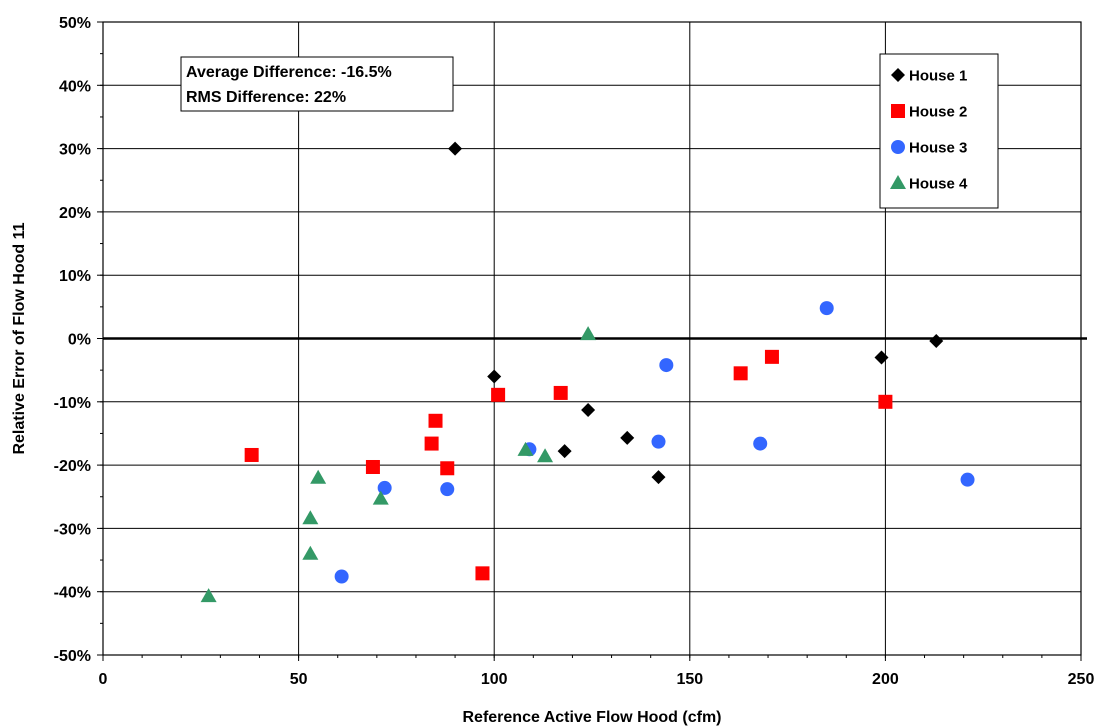 This screenshot has width=1099, height=728. I want to click on y-tick-label: 20%, so click(75, 213).